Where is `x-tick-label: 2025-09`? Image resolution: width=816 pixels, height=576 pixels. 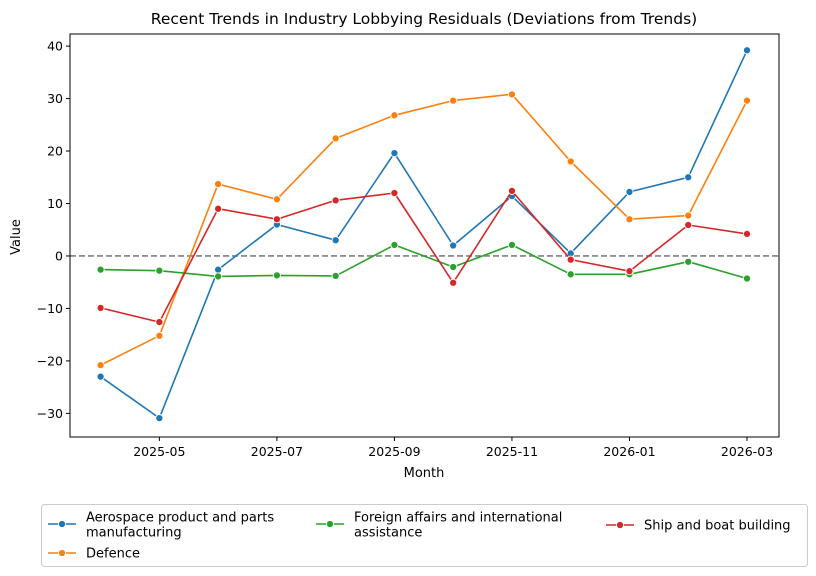
x-tick-label: 2025-09 is located at coordinates (394, 451).